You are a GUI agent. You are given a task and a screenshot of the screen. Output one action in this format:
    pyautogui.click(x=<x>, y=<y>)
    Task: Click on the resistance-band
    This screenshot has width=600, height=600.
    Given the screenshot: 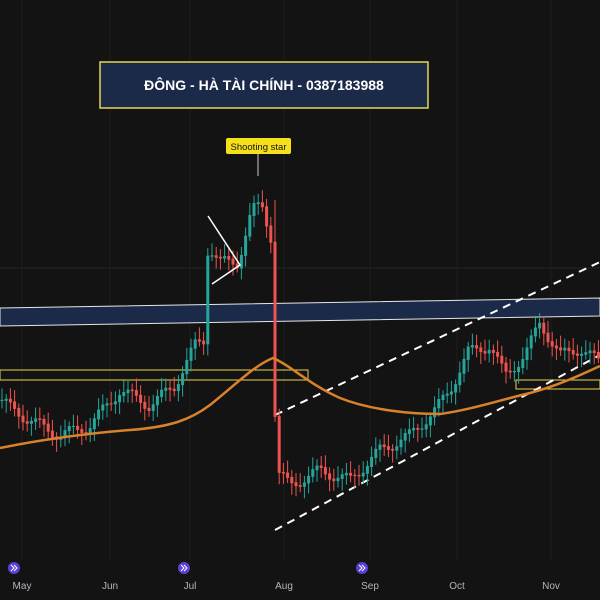 What is the action you would take?
    pyautogui.click(x=300, y=312)
    